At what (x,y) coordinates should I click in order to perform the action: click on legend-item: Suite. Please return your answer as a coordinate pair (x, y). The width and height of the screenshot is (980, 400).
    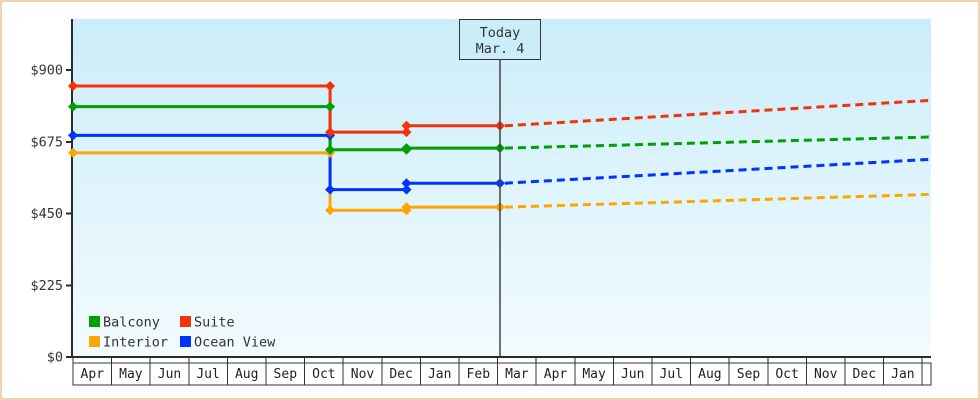
    Looking at the image, I should click on (207, 323).